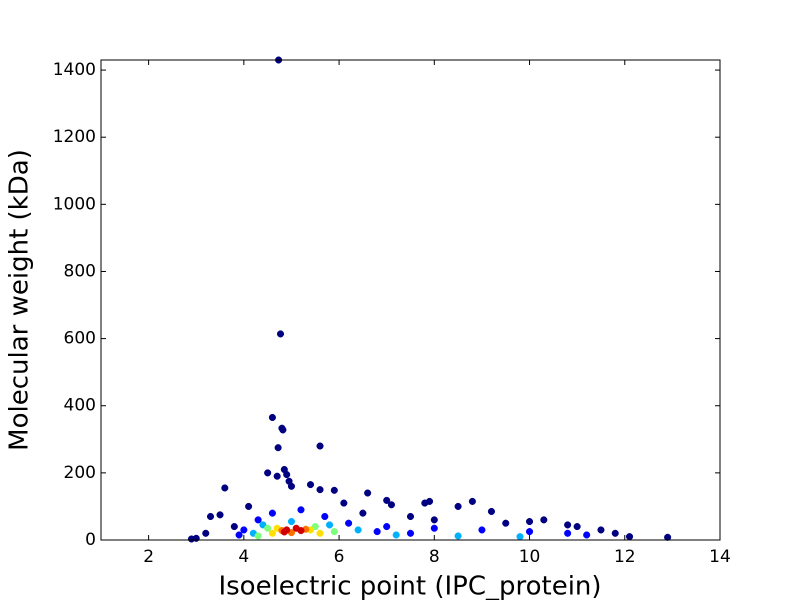  What do you see at coordinates (148, 557) in the screenshot?
I see `x-tick-label: 2` at bounding box center [148, 557].